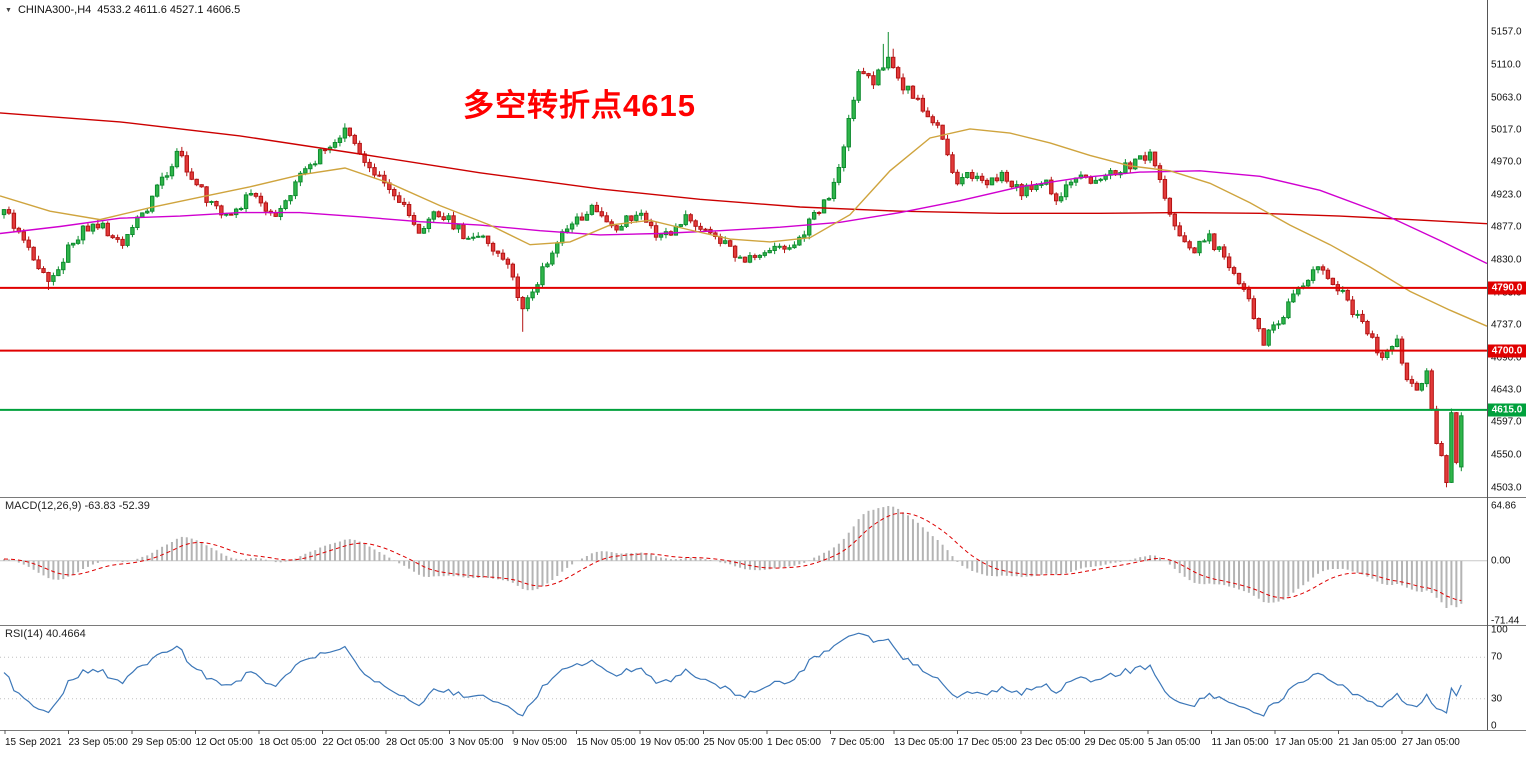 Image resolution: width=1526 pixels, height=759 pixels. Describe the element at coordinates (1494, 726) in the screenshot. I see `rsi-axis-label: 0` at that location.